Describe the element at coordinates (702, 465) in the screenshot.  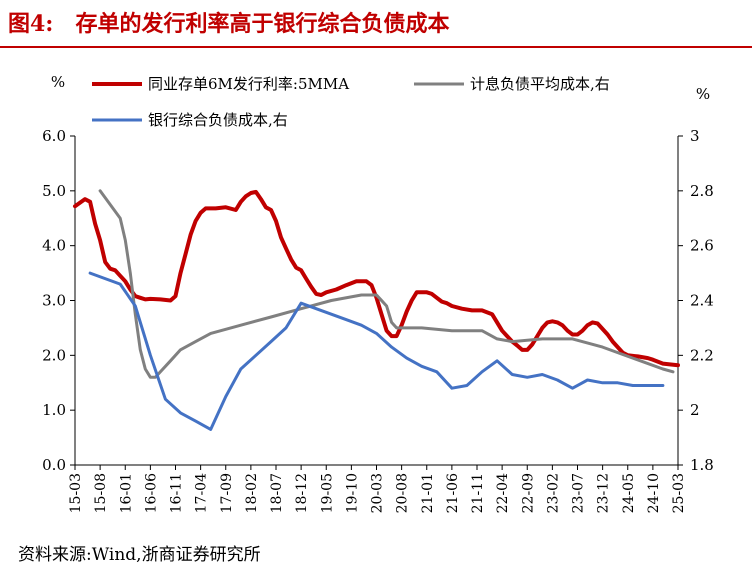
I see `y-right-tick-label: 1.8` at that location.